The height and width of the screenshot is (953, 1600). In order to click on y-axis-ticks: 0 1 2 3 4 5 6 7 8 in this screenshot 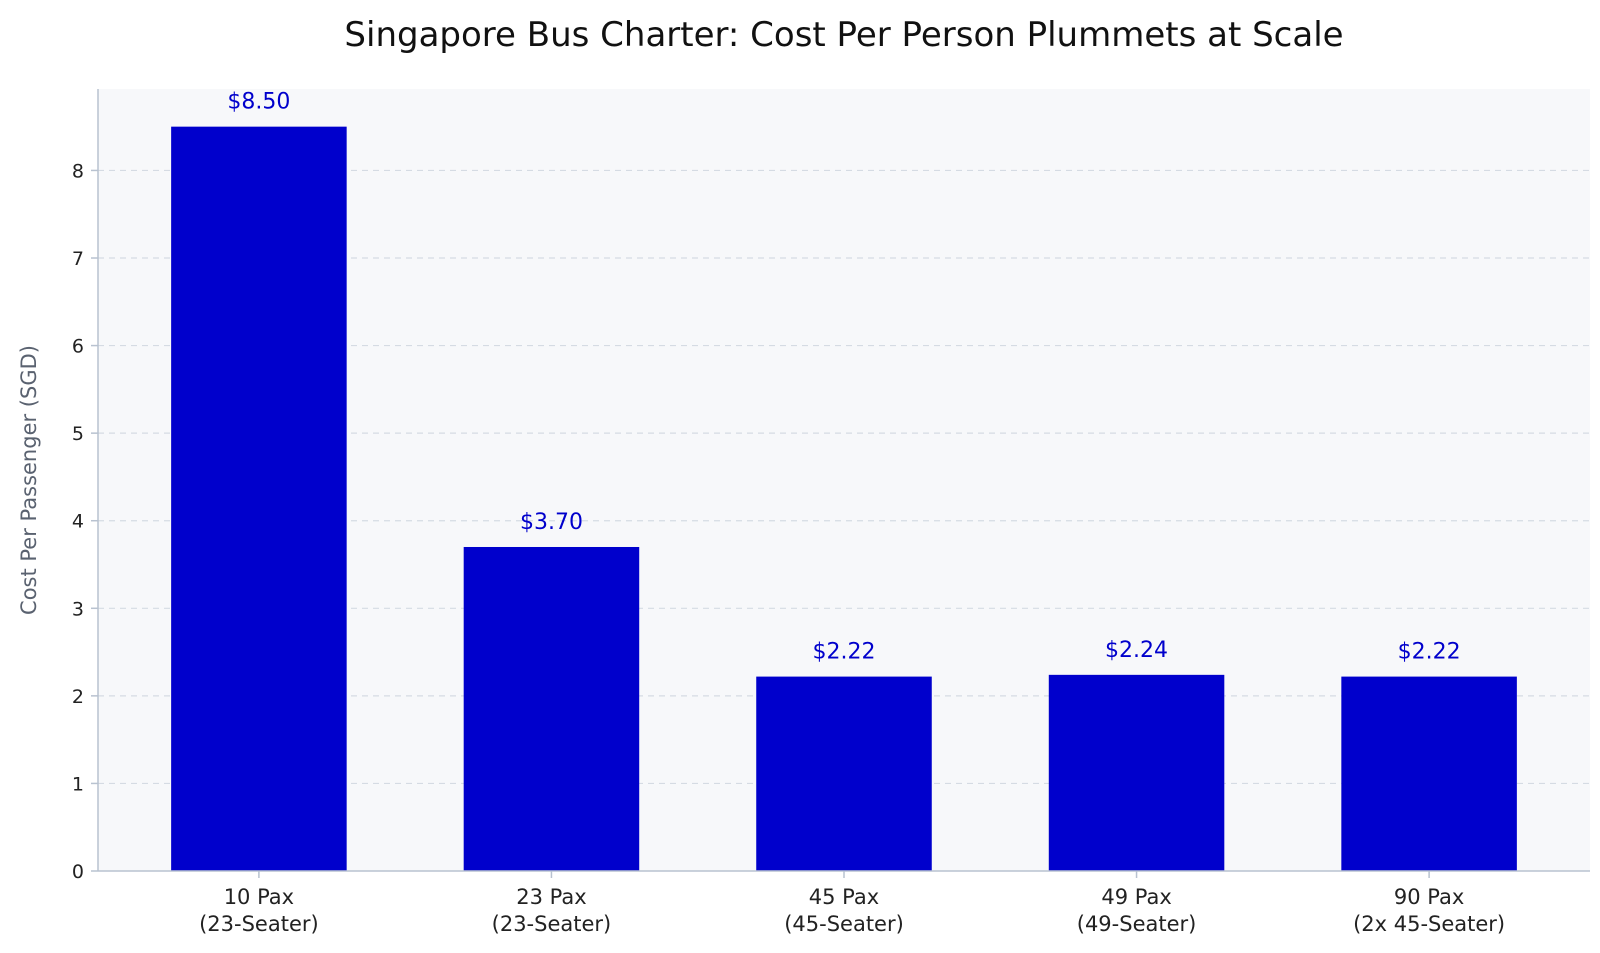, I will do `click(85, 521)`.